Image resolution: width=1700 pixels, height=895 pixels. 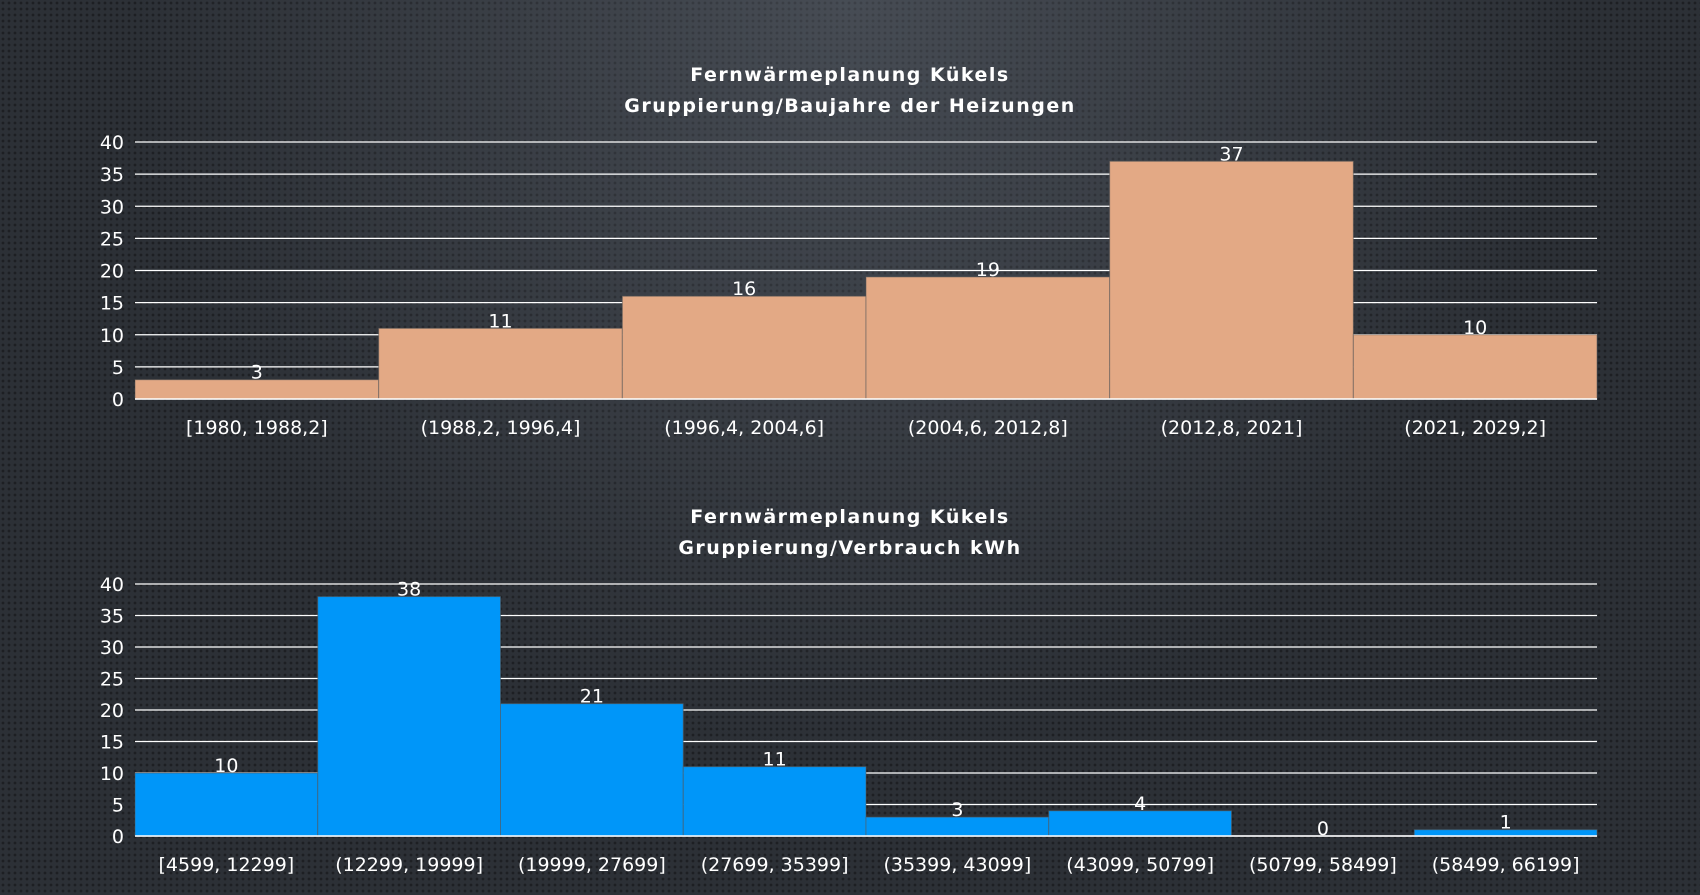 I want to click on x-tick-label: (2021, 2029,2], so click(x=1475, y=428).